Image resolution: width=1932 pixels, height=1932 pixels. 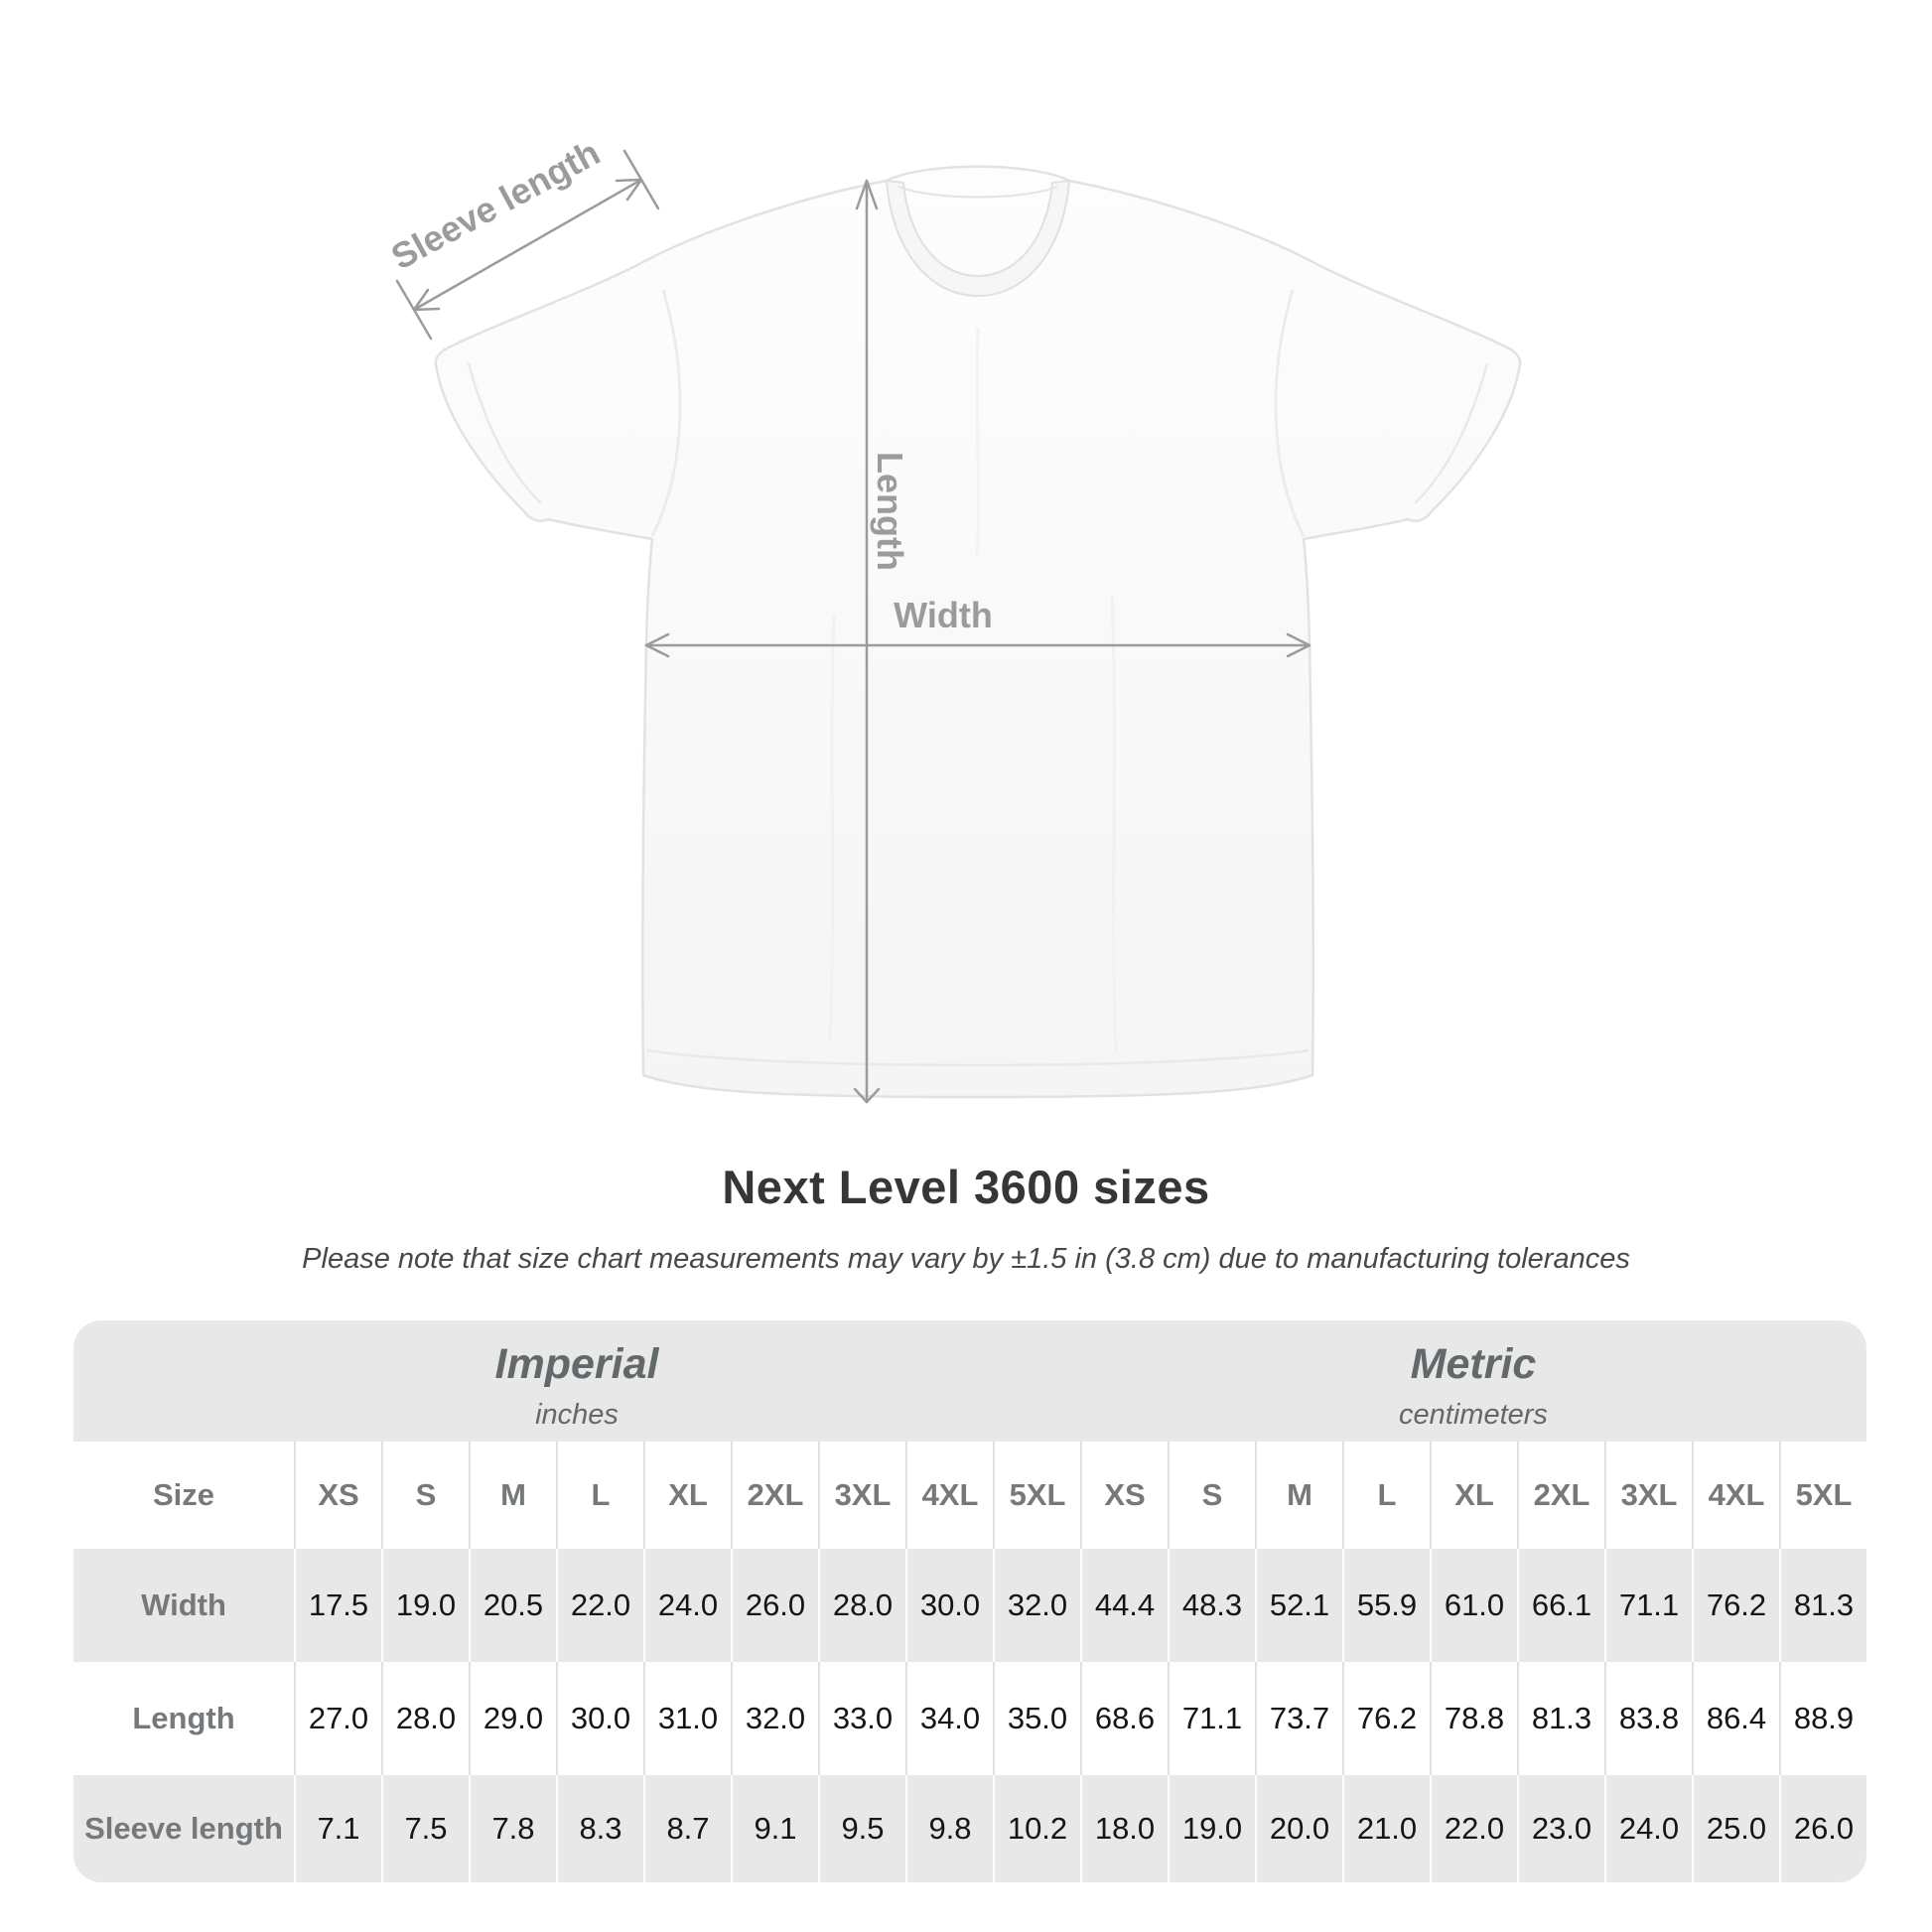 I want to click on value-cell: 83.8, so click(x=1648, y=1719).